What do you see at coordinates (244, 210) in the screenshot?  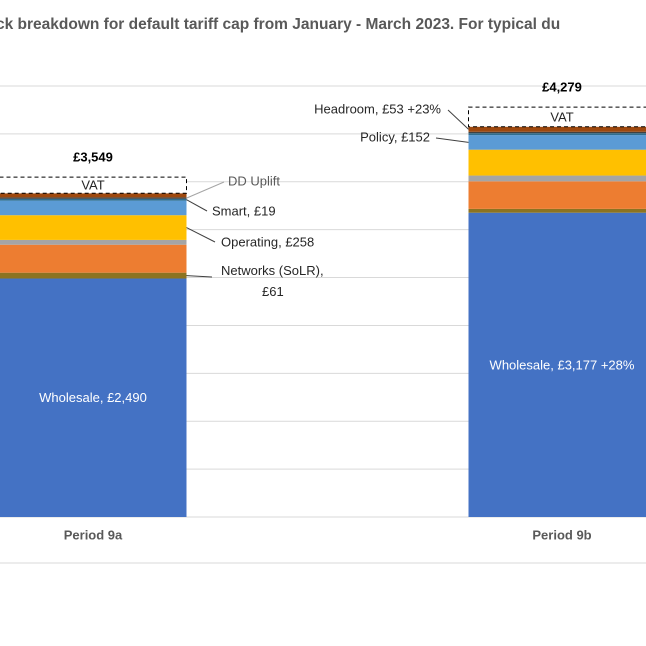 I see `segment-label: Smart, £19` at bounding box center [244, 210].